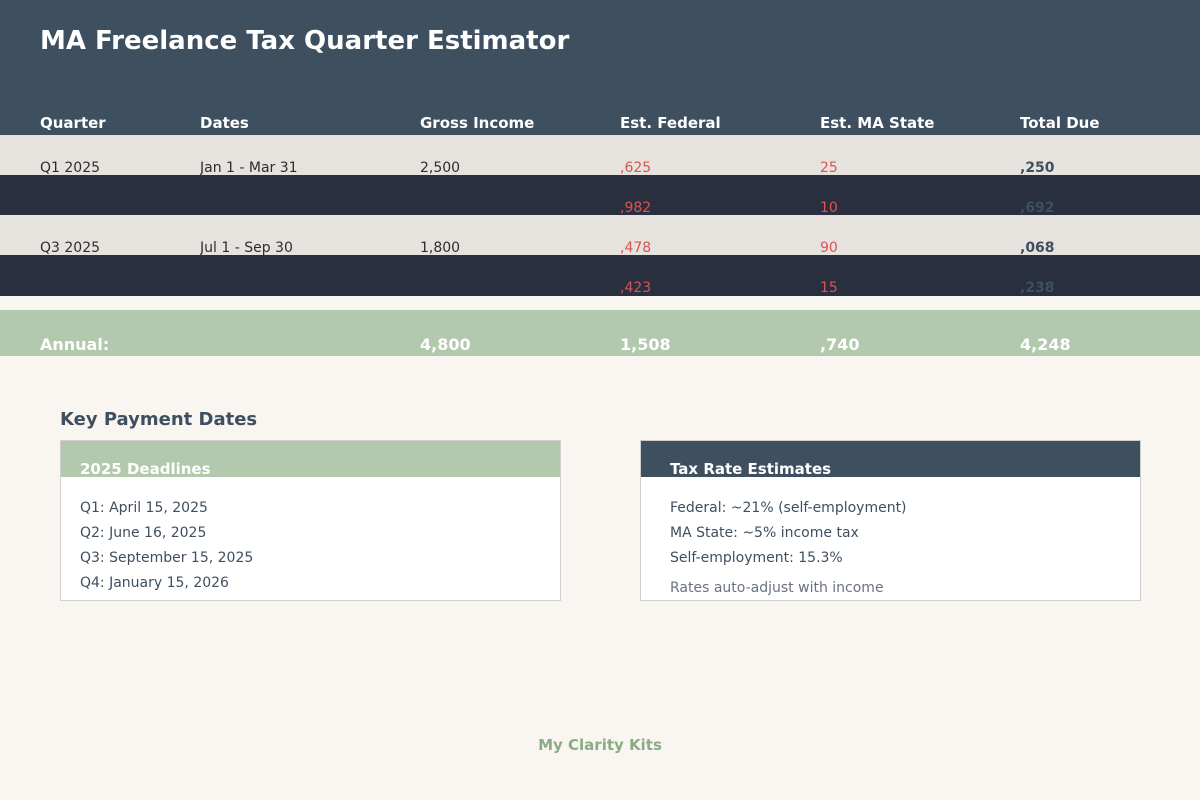 This screenshot has width=1200, height=800. What do you see at coordinates (600, 333) in the screenshot?
I see `annual-totals-row: Annual: 4,800 1,508 ,740 4,248` at bounding box center [600, 333].